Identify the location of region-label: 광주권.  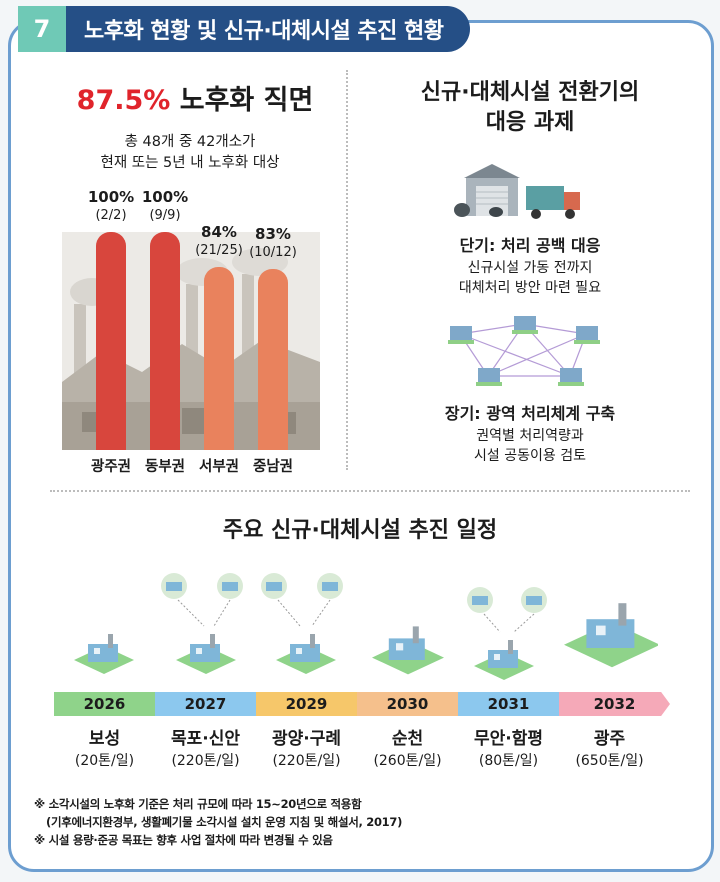
(111, 467).